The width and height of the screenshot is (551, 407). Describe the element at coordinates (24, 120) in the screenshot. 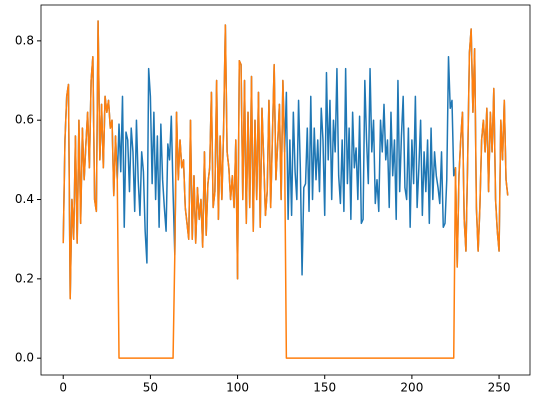

I see `y-tick-label: 0.6` at that location.